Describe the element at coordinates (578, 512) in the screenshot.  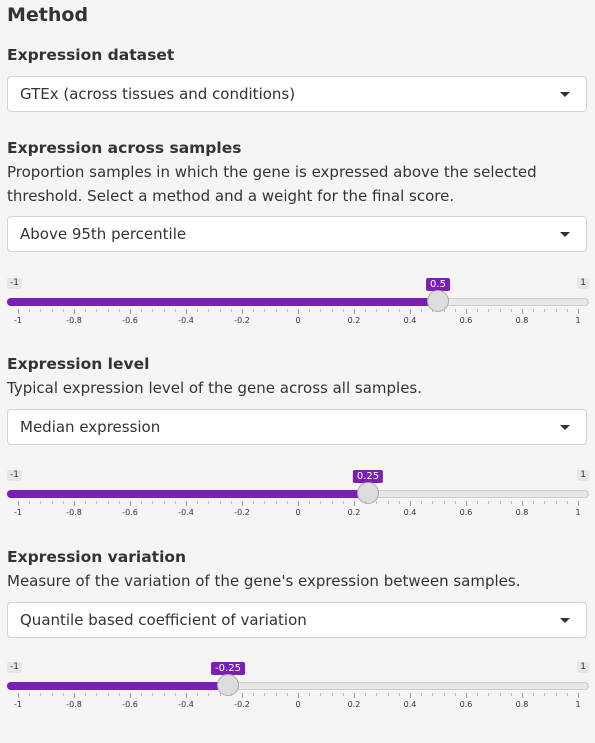
I see `slider-tick-label: 1` at that location.